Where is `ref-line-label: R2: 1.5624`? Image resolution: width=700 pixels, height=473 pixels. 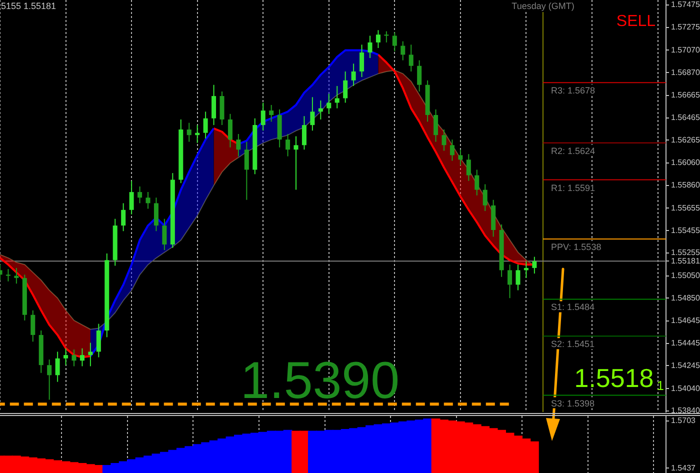
ref-line-label: R2: 1.5624 is located at coordinates (573, 151).